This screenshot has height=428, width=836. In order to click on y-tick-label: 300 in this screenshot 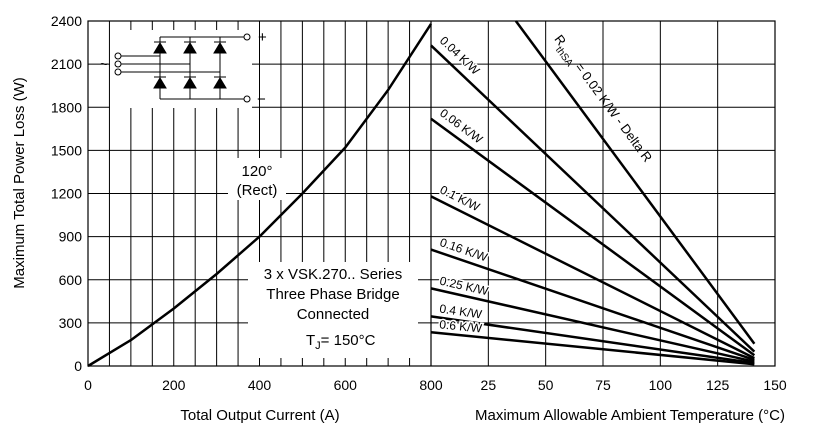, I will do `click(71, 323)`.